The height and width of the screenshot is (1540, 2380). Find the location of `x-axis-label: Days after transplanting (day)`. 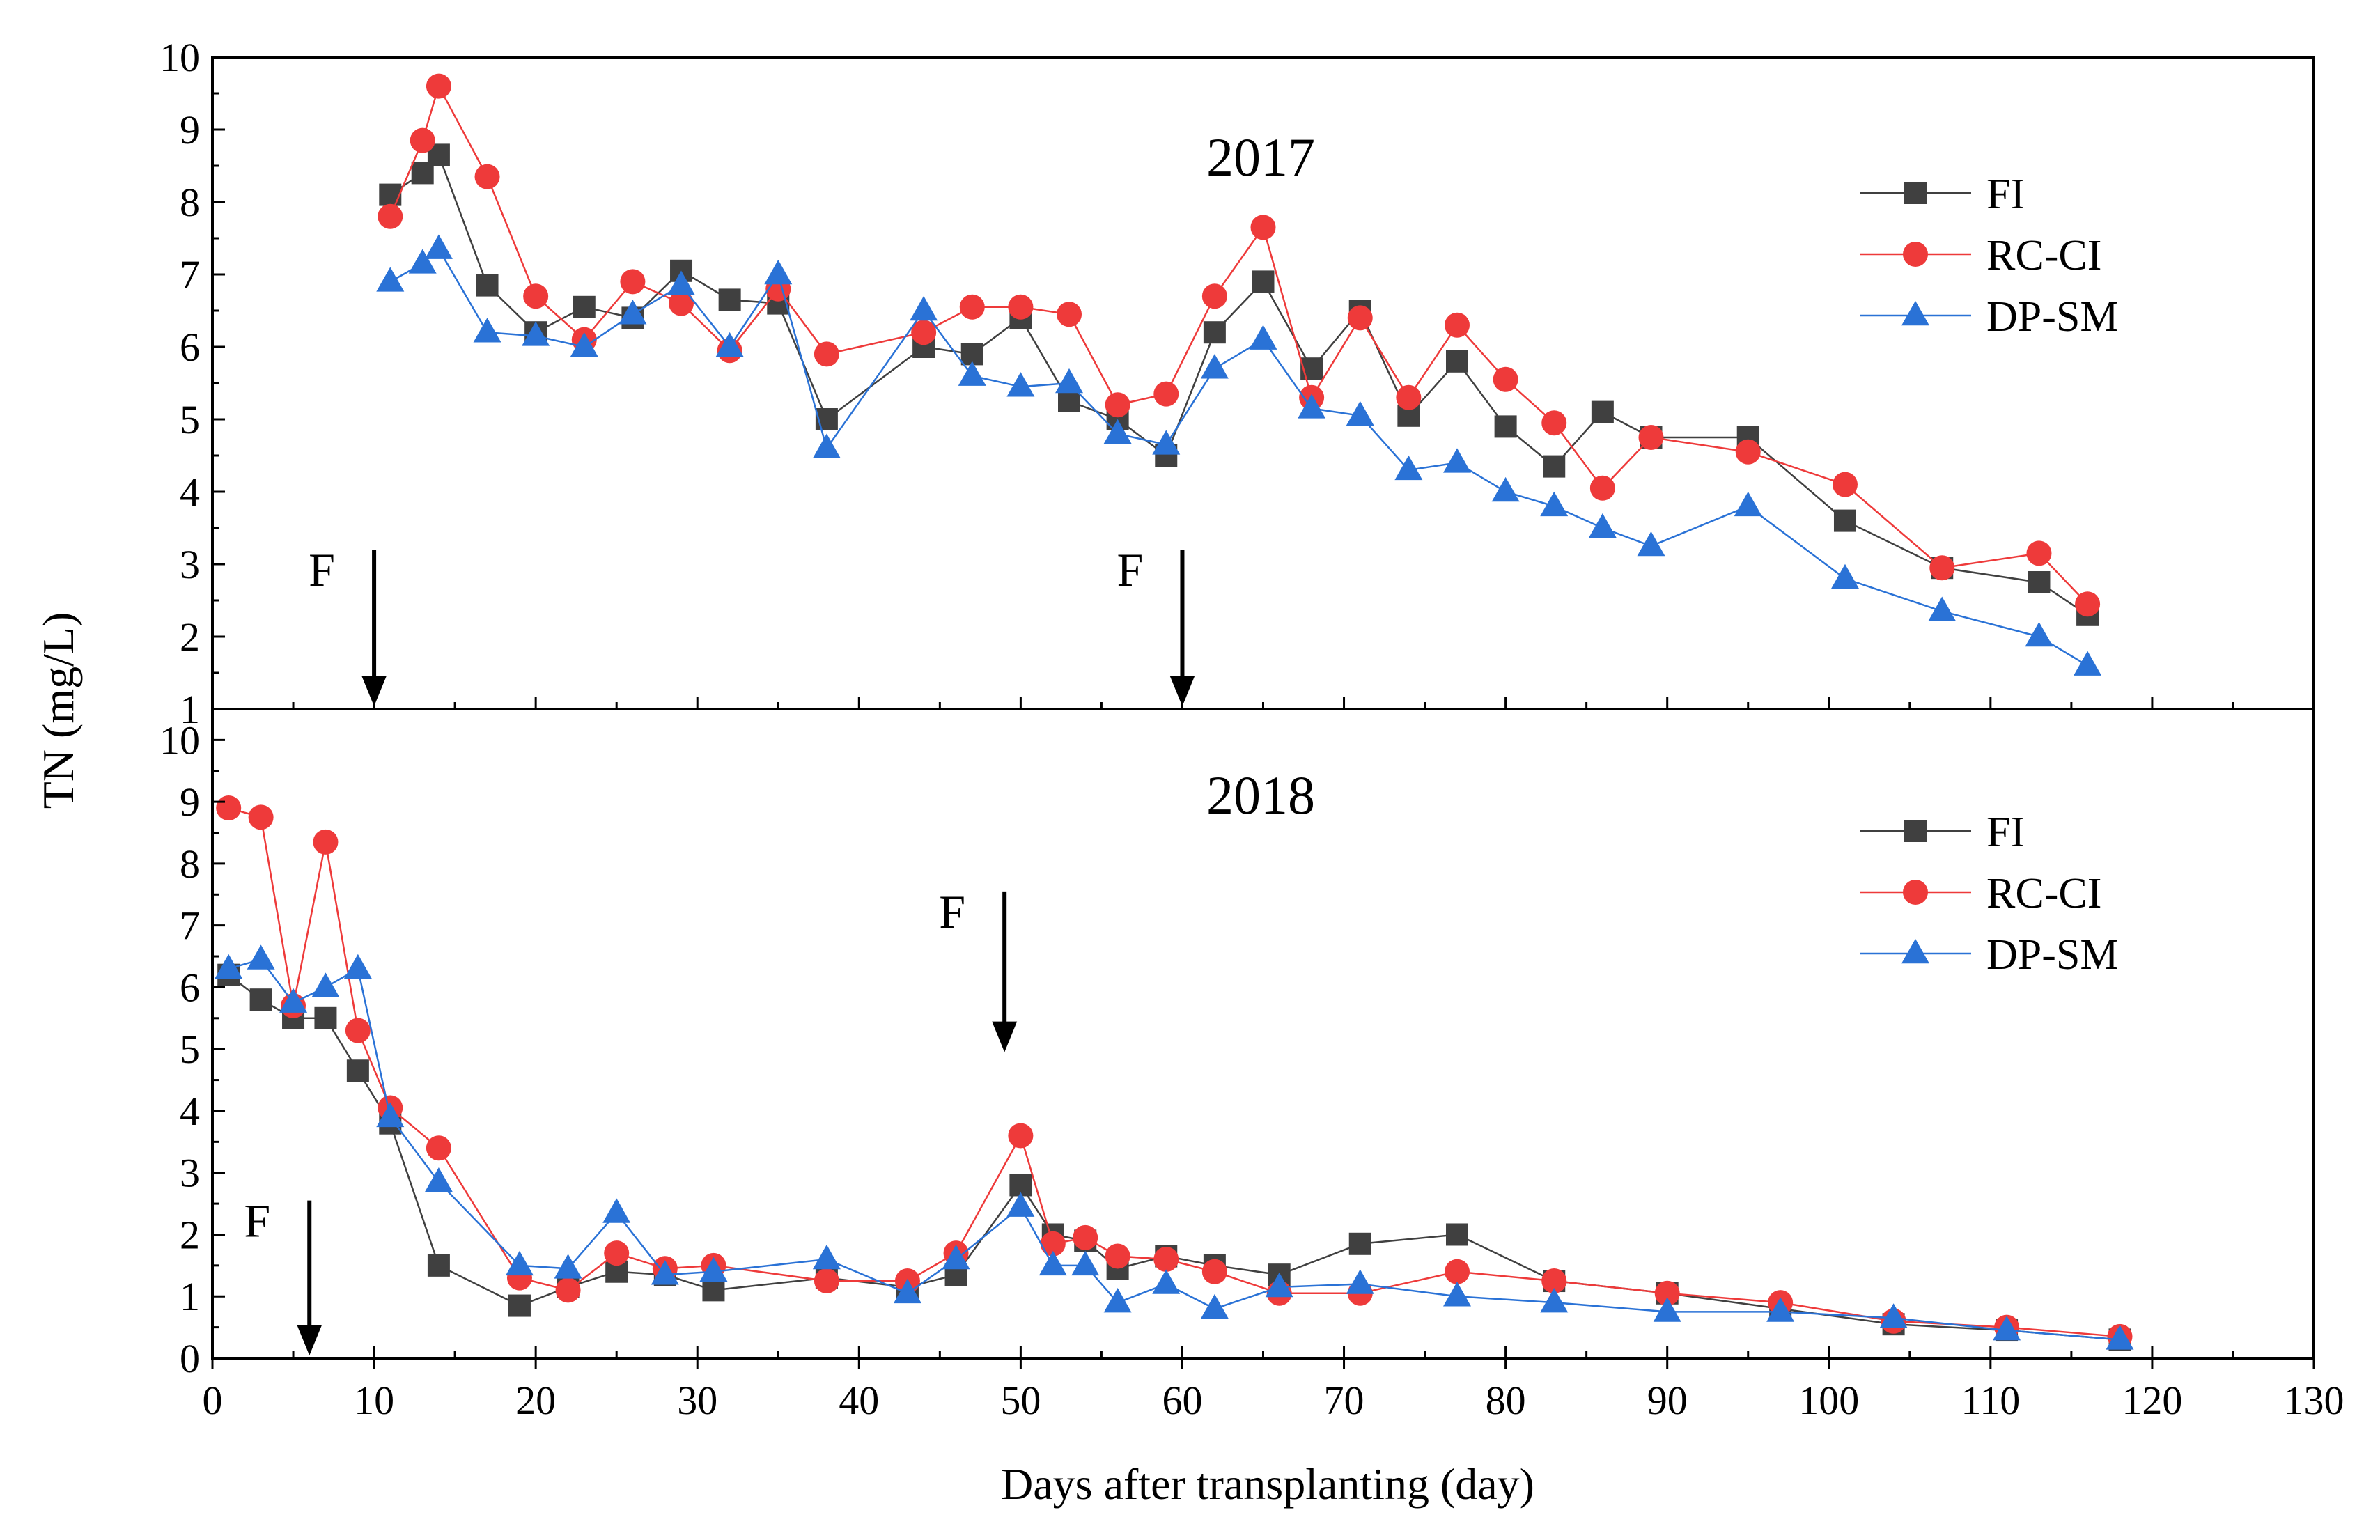

x-axis-label: Days after transplanting (day) is located at coordinates (1267, 1484).